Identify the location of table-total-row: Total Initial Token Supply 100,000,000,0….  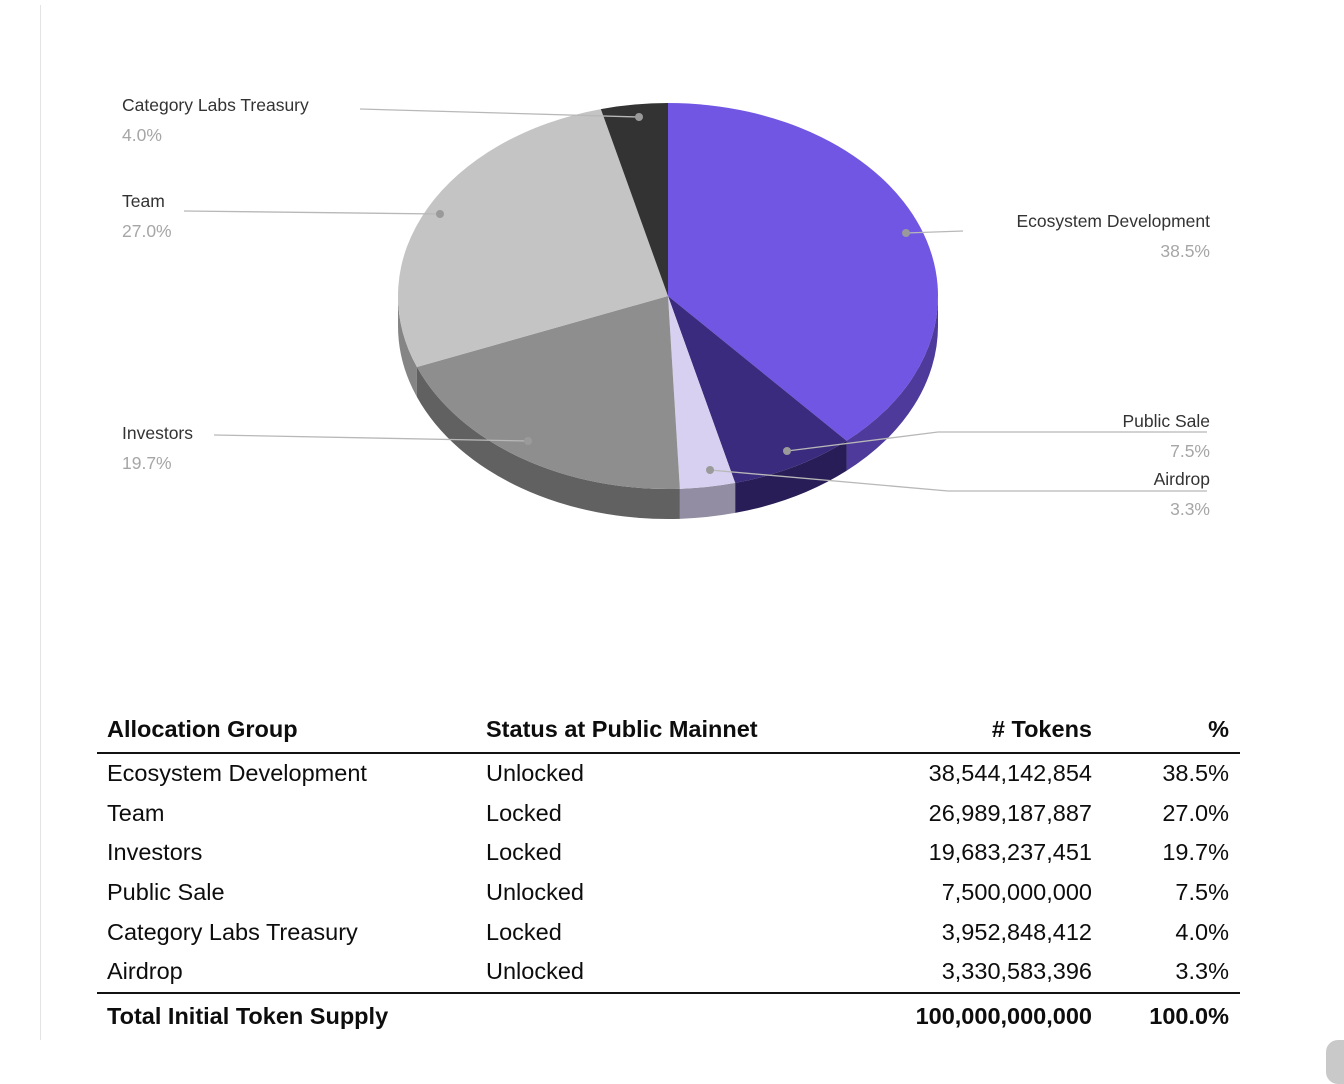
(668, 1015).